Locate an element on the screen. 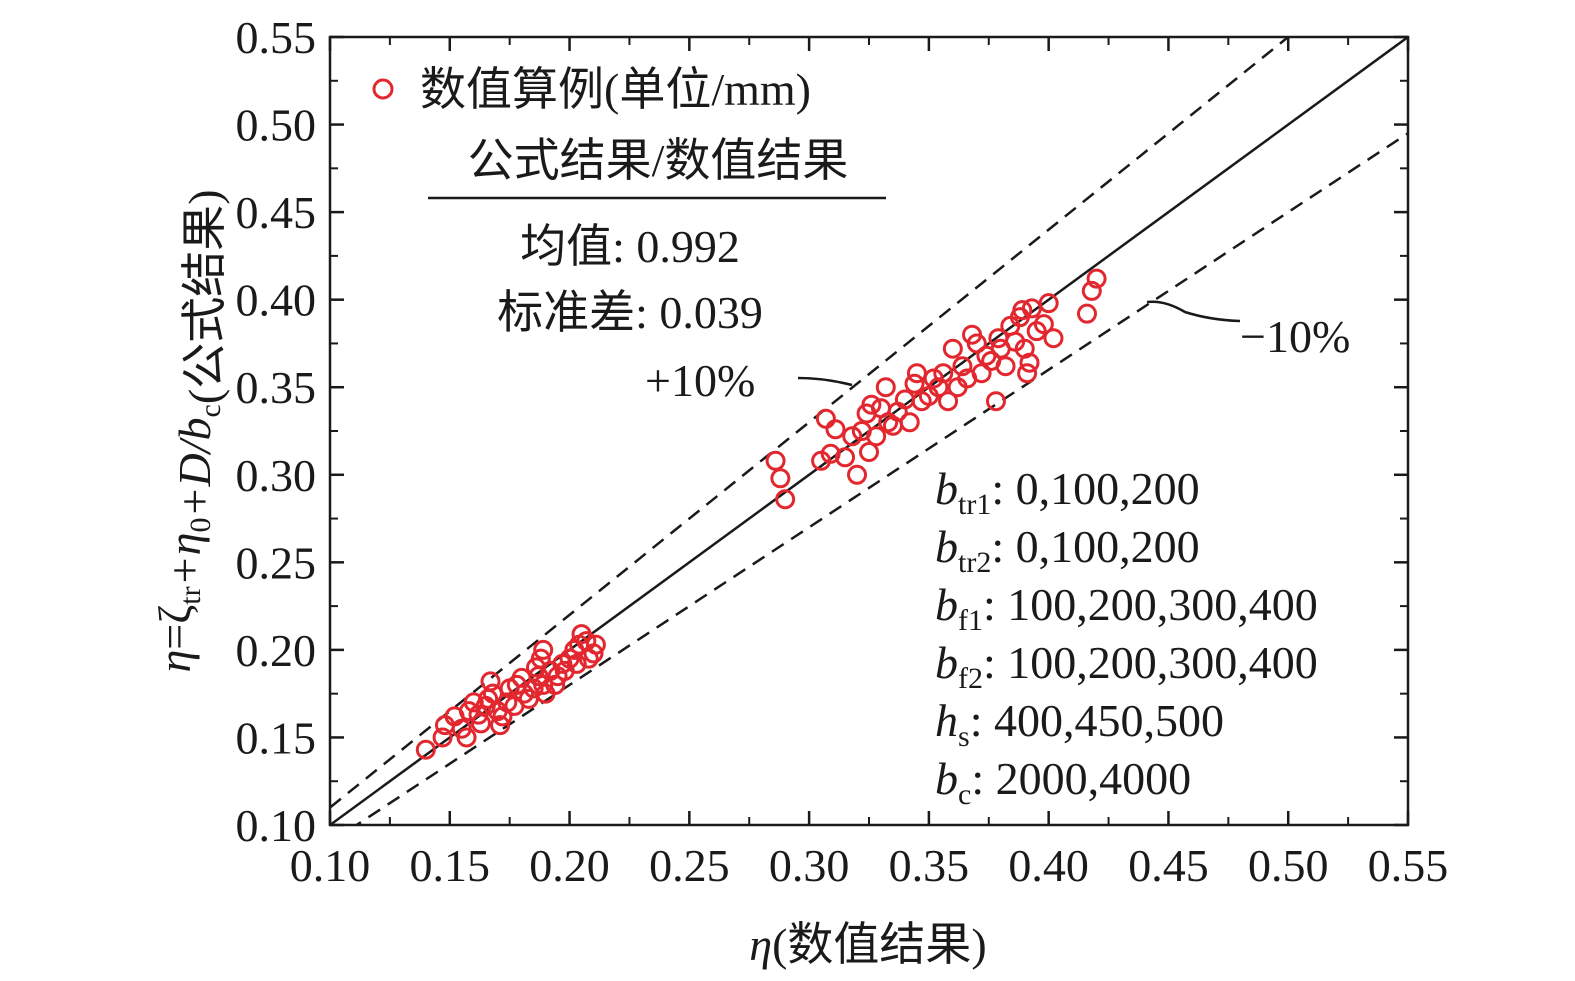 The width and height of the screenshot is (1575, 981). plus10-label: +10% is located at coordinates (700, 380).